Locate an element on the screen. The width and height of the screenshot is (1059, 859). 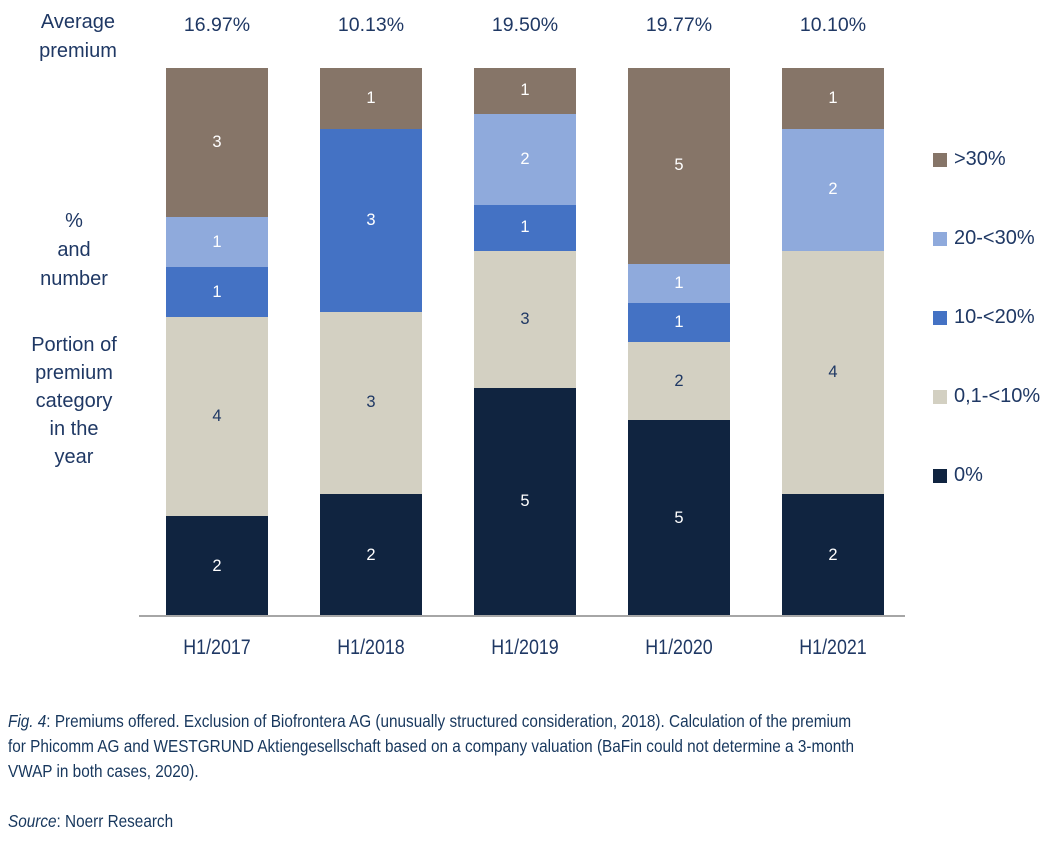
x-axis-line is located at coordinates (522, 616).